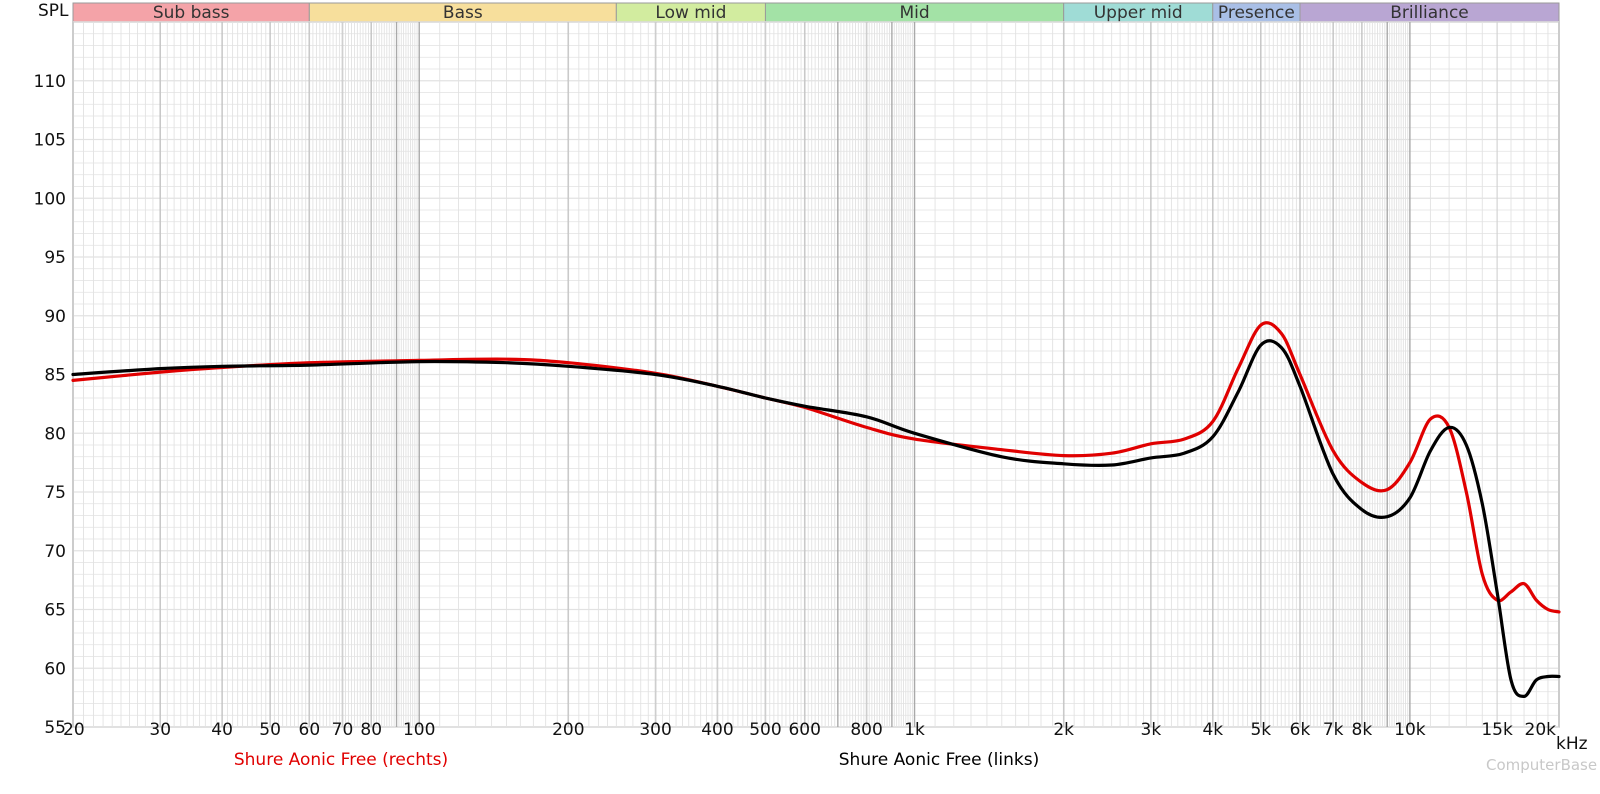 The width and height of the screenshot is (1600, 794). Describe the element at coordinates (1300, 730) in the screenshot. I see `x-tick-label: 6k` at that location.